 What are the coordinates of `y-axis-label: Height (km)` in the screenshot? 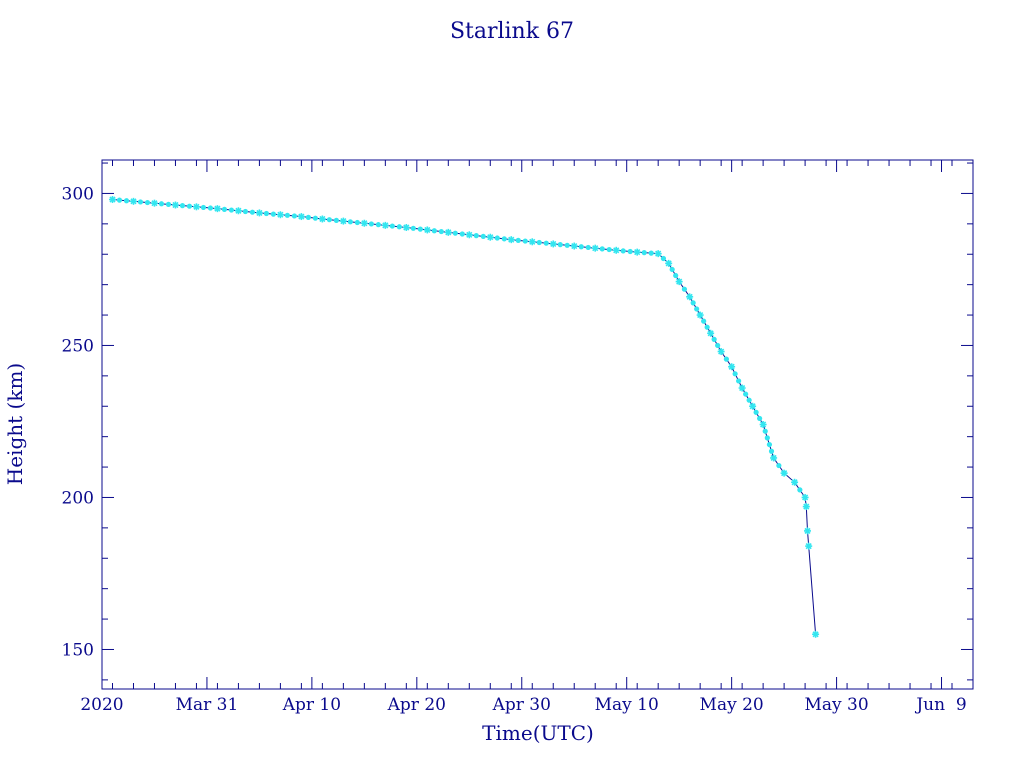 It's located at (15, 424).